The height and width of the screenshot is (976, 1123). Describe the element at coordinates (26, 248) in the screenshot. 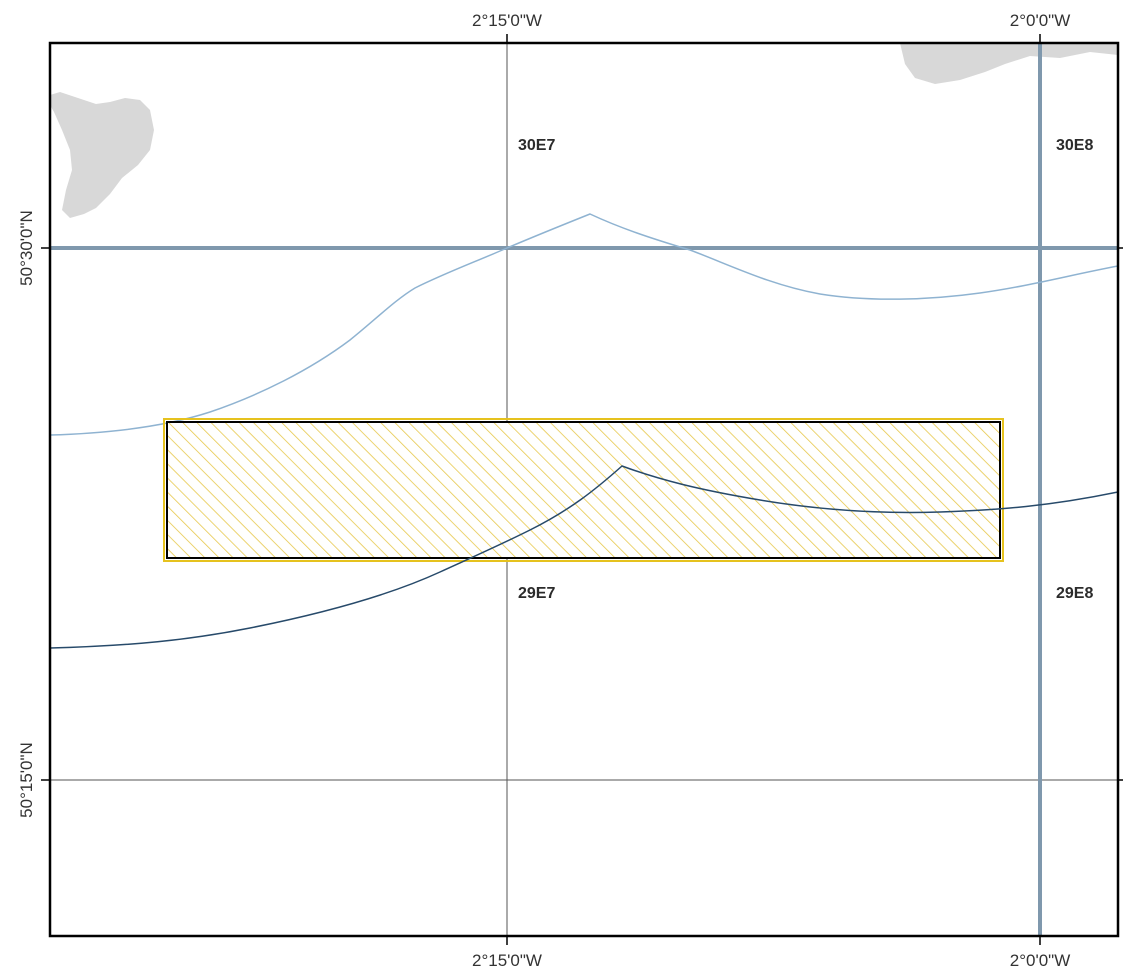

I see `lat-label-50-30: 50°30'0"N` at that location.